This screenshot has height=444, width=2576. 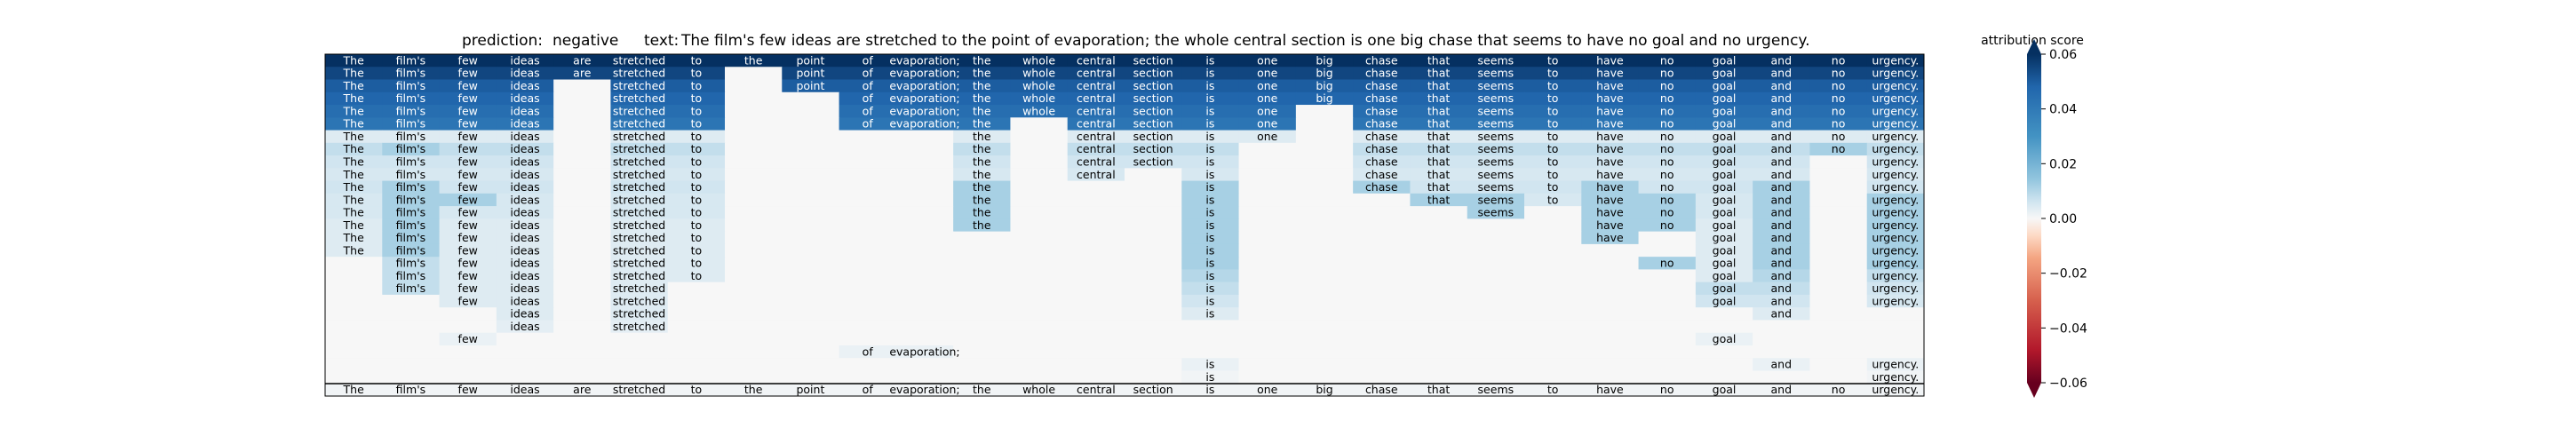 I want to click on token-label: The, so click(x=354, y=73).